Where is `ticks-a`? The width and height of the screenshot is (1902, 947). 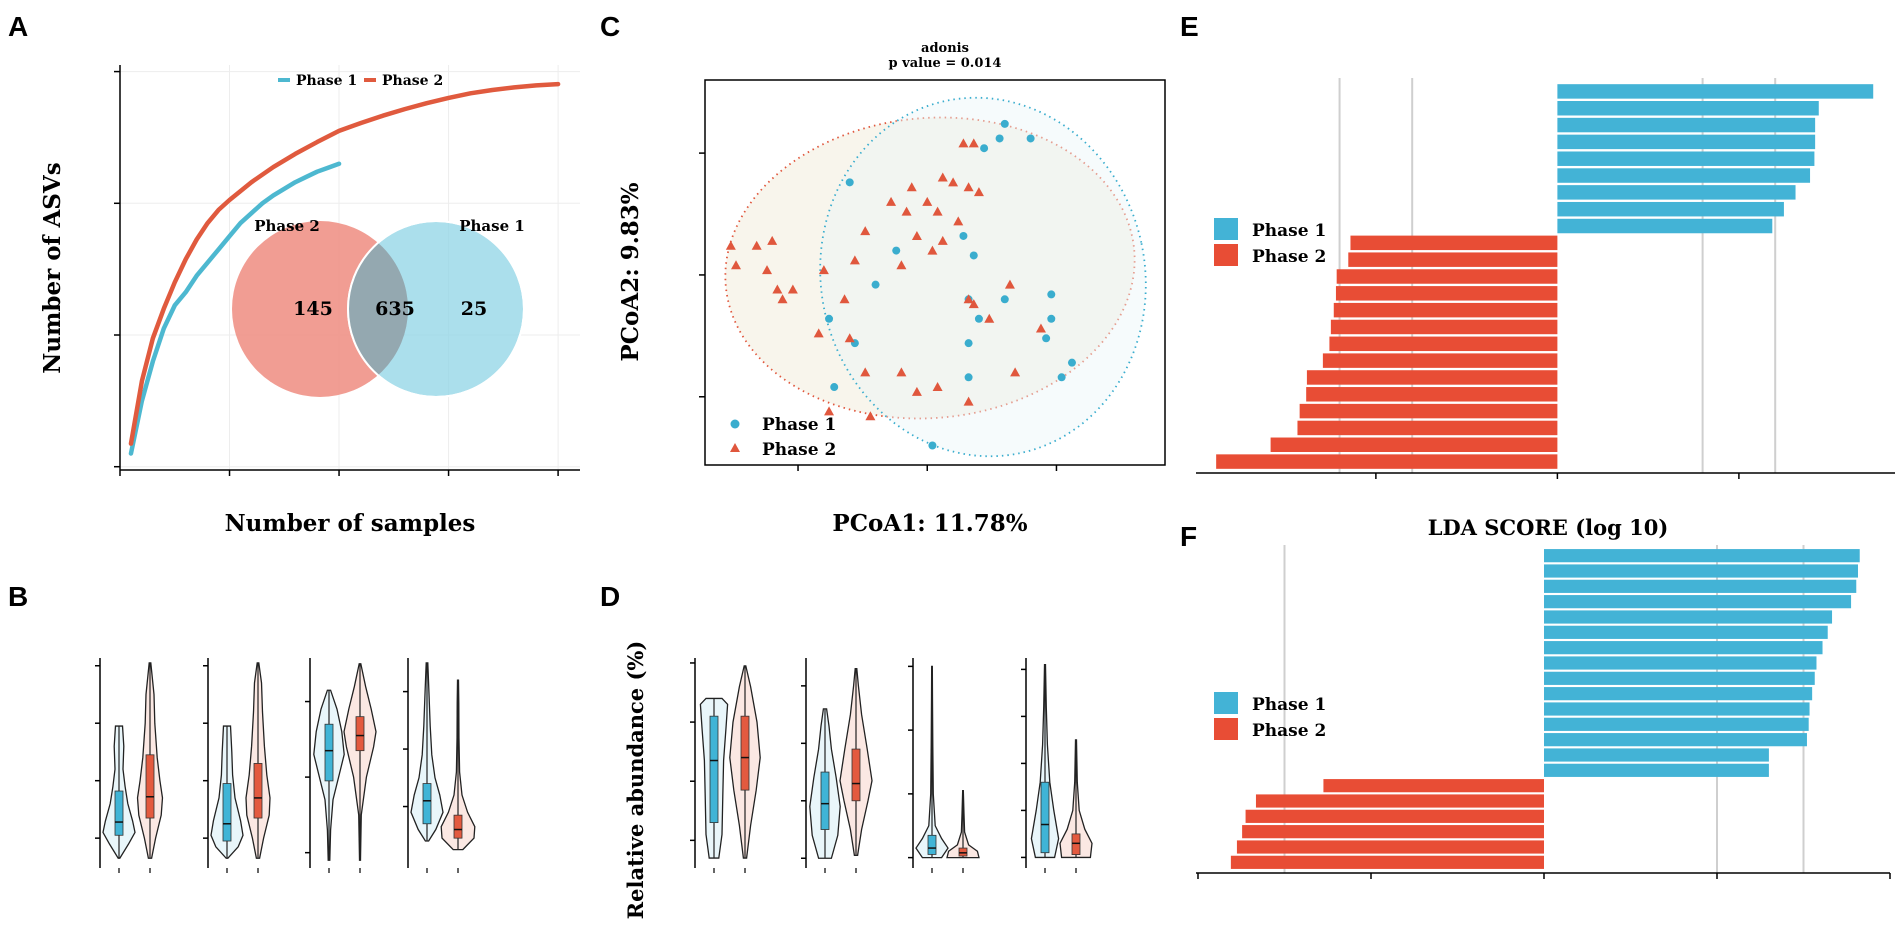 ticks-a is located at coordinates (336, 273).